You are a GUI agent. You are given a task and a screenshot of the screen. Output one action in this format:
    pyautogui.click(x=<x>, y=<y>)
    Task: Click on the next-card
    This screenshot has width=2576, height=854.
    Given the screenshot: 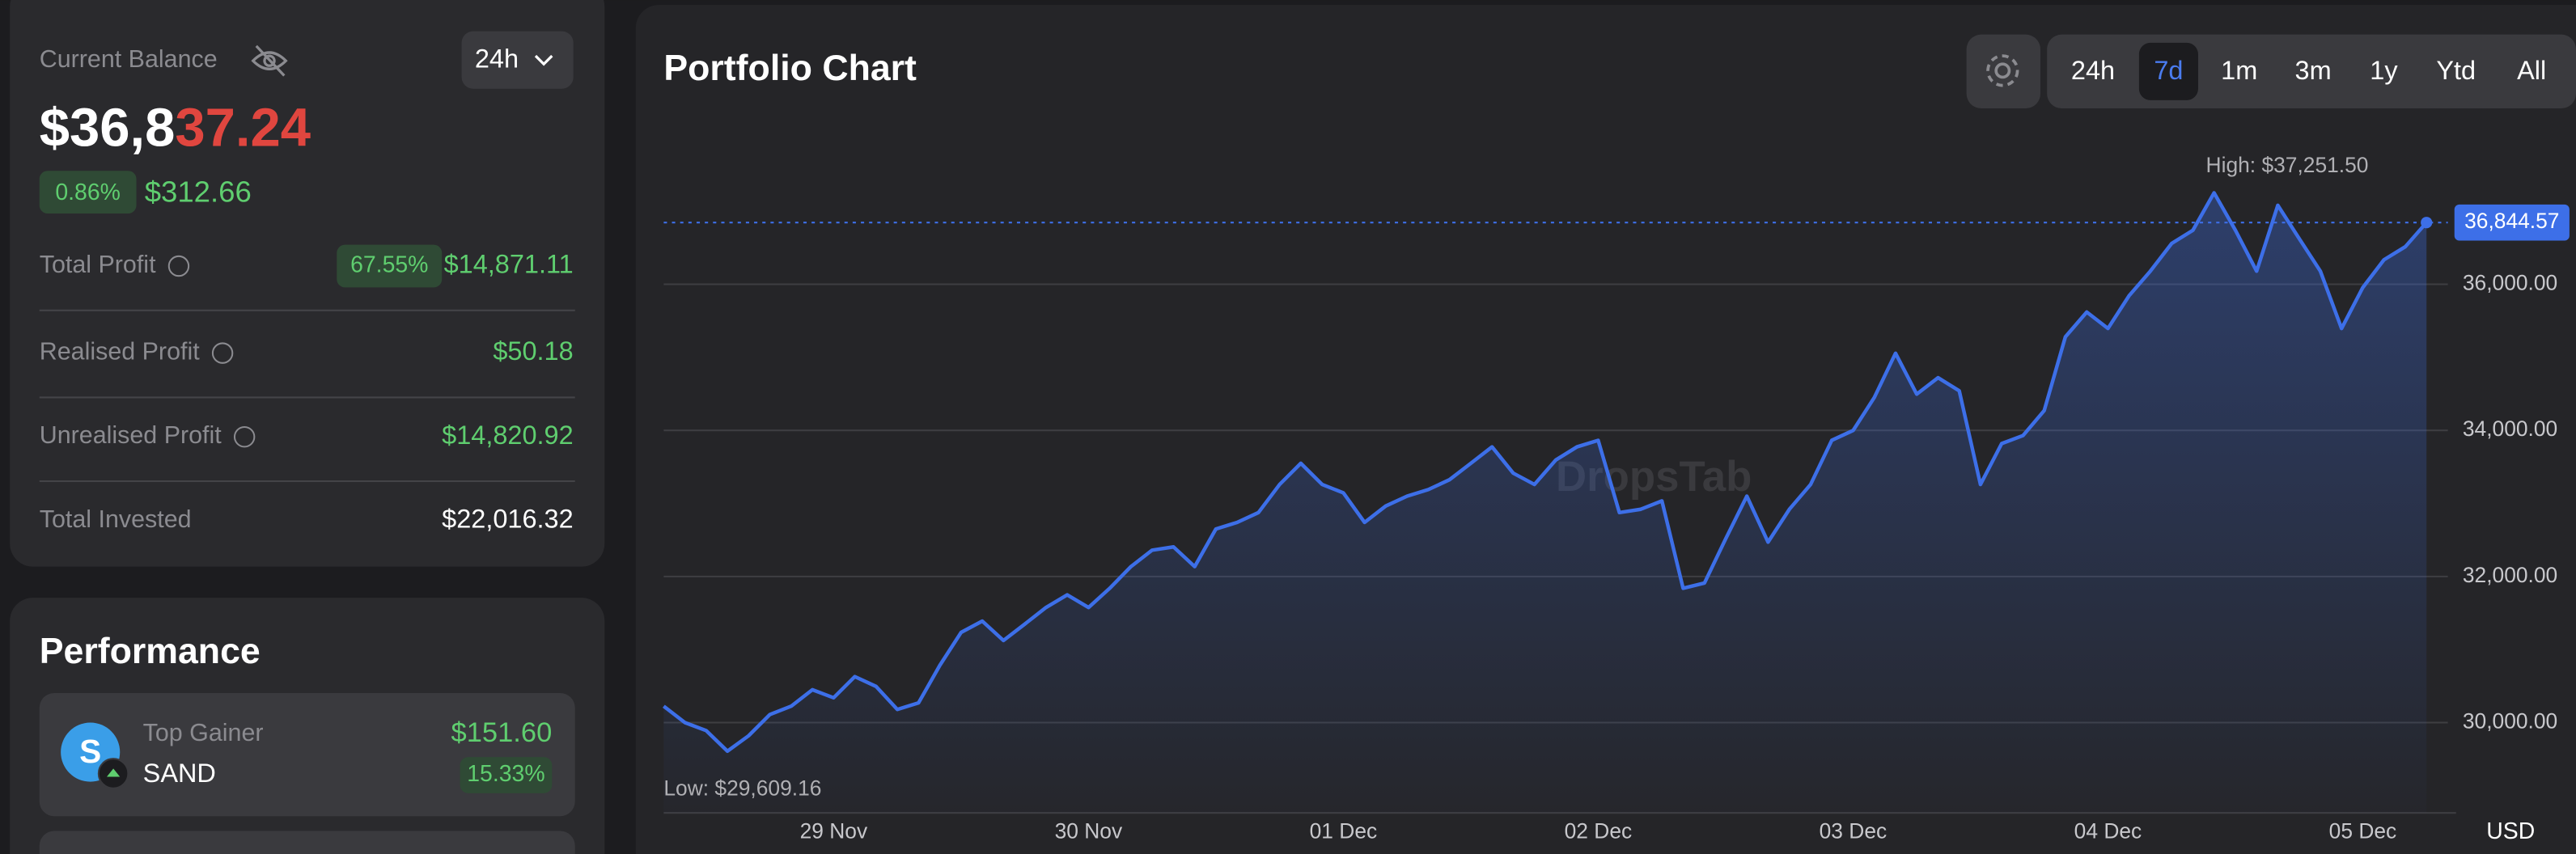 What is the action you would take?
    pyautogui.click(x=307, y=842)
    